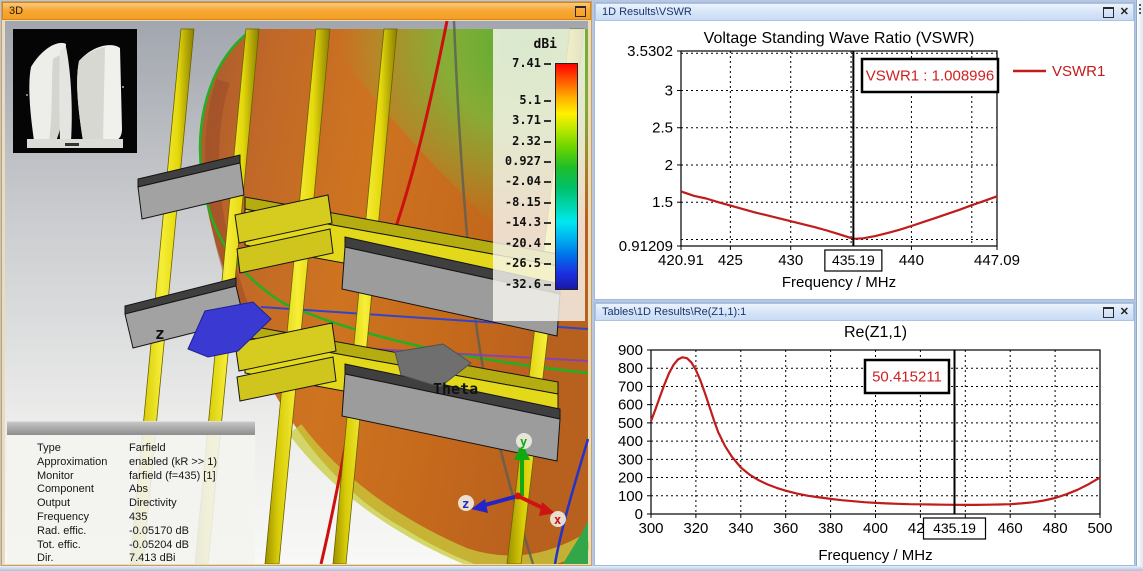 The width and height of the screenshot is (1143, 571). What do you see at coordinates (523, 442) in the screenshot?
I see `triad-y-label: y` at bounding box center [523, 442].